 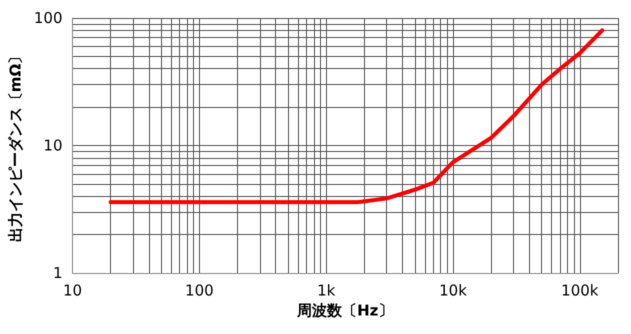 What do you see at coordinates (326, 291) in the screenshot?
I see `x-tick-label: 1k` at bounding box center [326, 291].